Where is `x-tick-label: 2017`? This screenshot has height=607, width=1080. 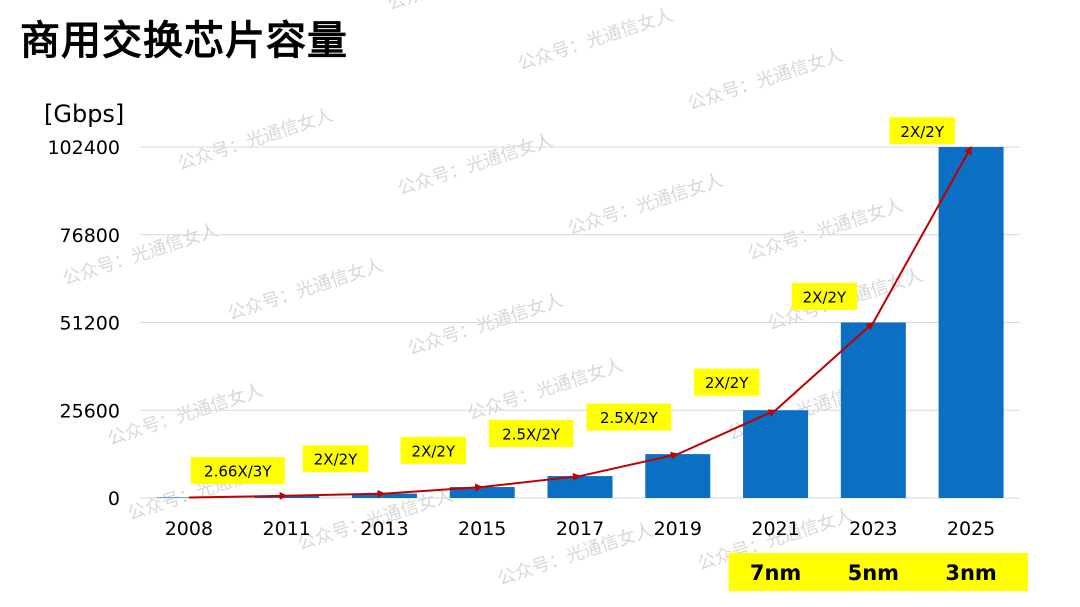 x-tick-label: 2017 is located at coordinates (580, 529).